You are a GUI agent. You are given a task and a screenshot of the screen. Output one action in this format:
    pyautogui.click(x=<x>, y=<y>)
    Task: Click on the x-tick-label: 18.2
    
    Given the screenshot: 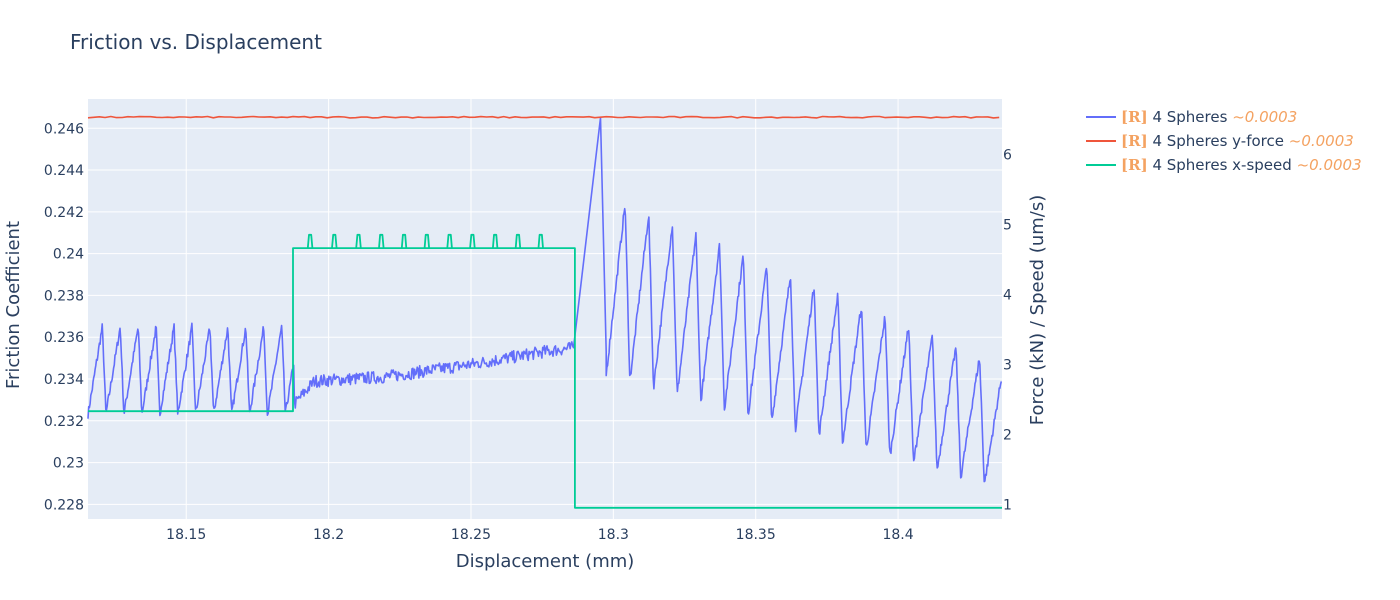 What is the action you would take?
    pyautogui.click(x=328, y=535)
    